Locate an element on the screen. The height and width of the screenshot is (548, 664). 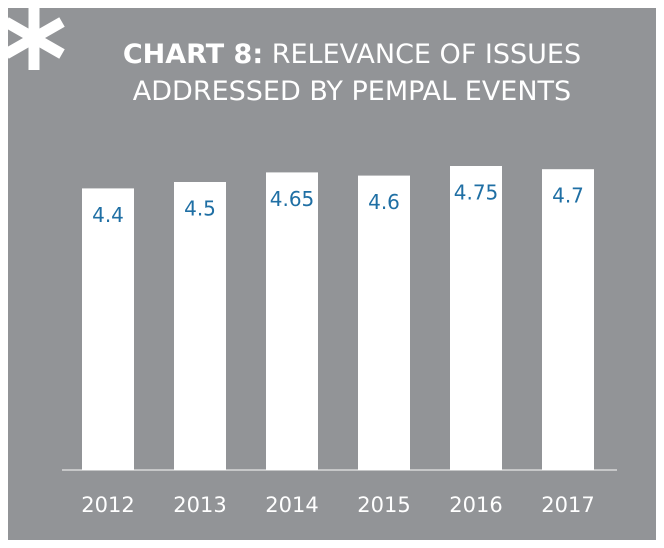
value-label: 4.5 is located at coordinates (200, 209).